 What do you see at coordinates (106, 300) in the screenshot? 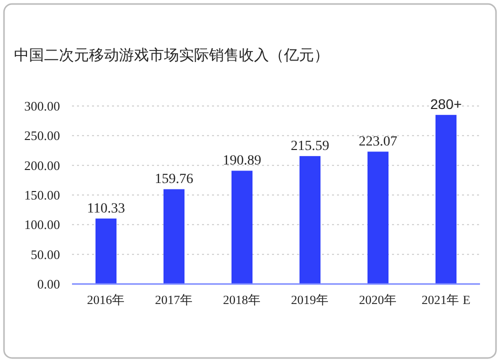
I see `x-tick-label: 2016年` at bounding box center [106, 300].